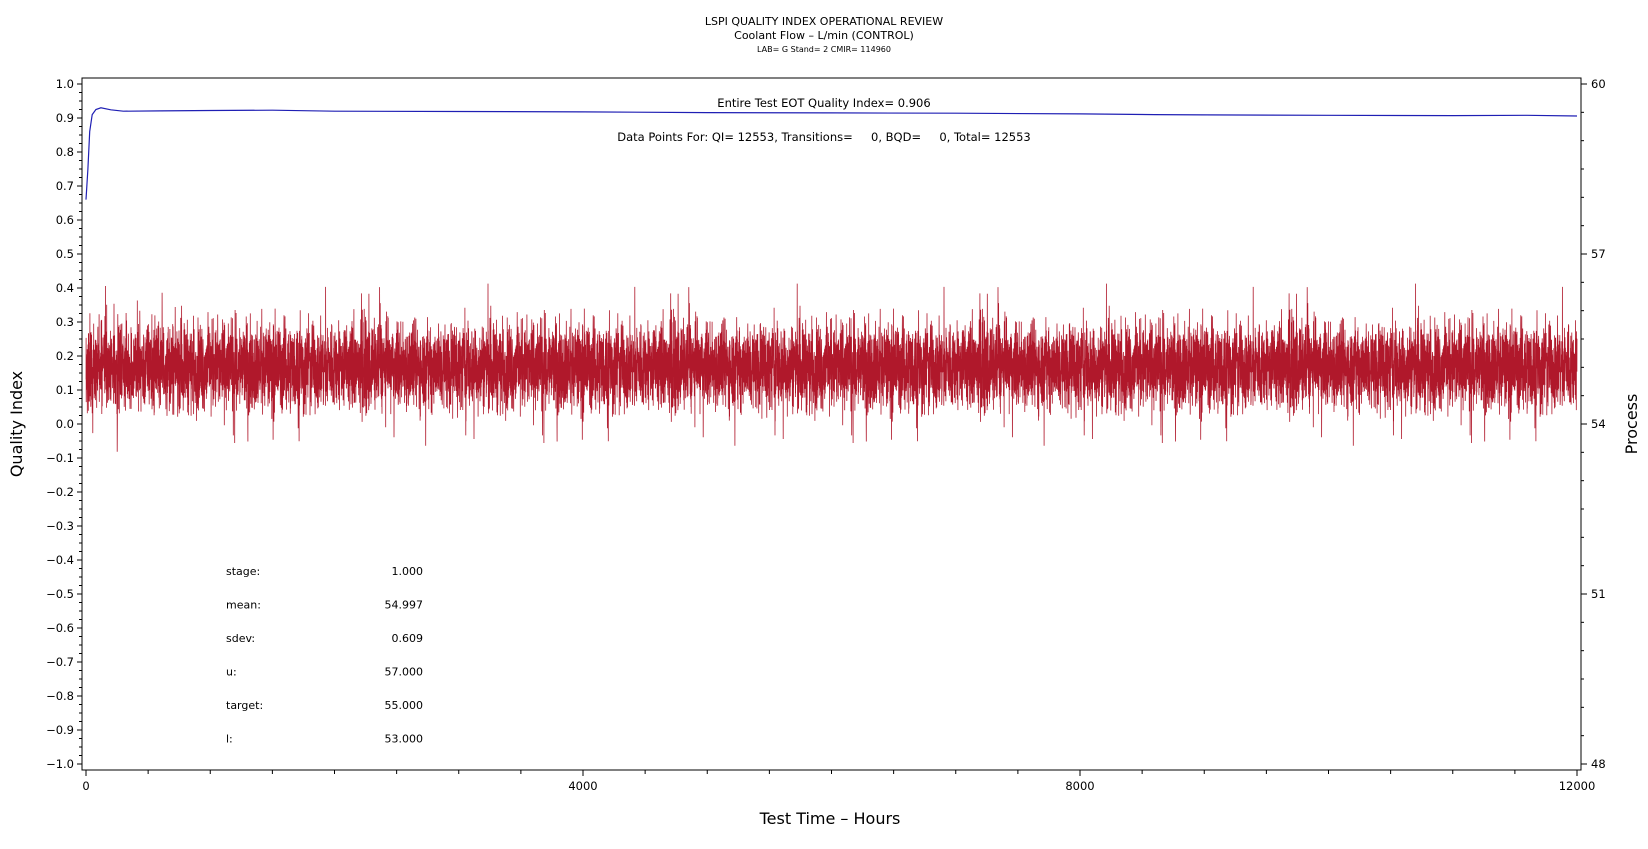 The image size is (1648, 849). What do you see at coordinates (60, 560) in the screenshot?
I see `y-tick-label: −0.4` at bounding box center [60, 560].